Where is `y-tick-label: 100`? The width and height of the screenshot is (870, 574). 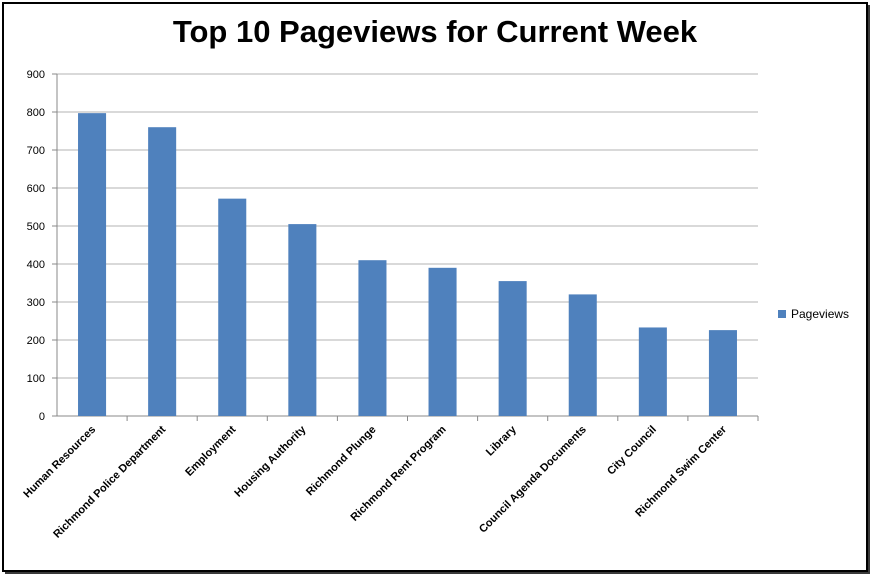 y-tick-label: 100 is located at coordinates (36, 379).